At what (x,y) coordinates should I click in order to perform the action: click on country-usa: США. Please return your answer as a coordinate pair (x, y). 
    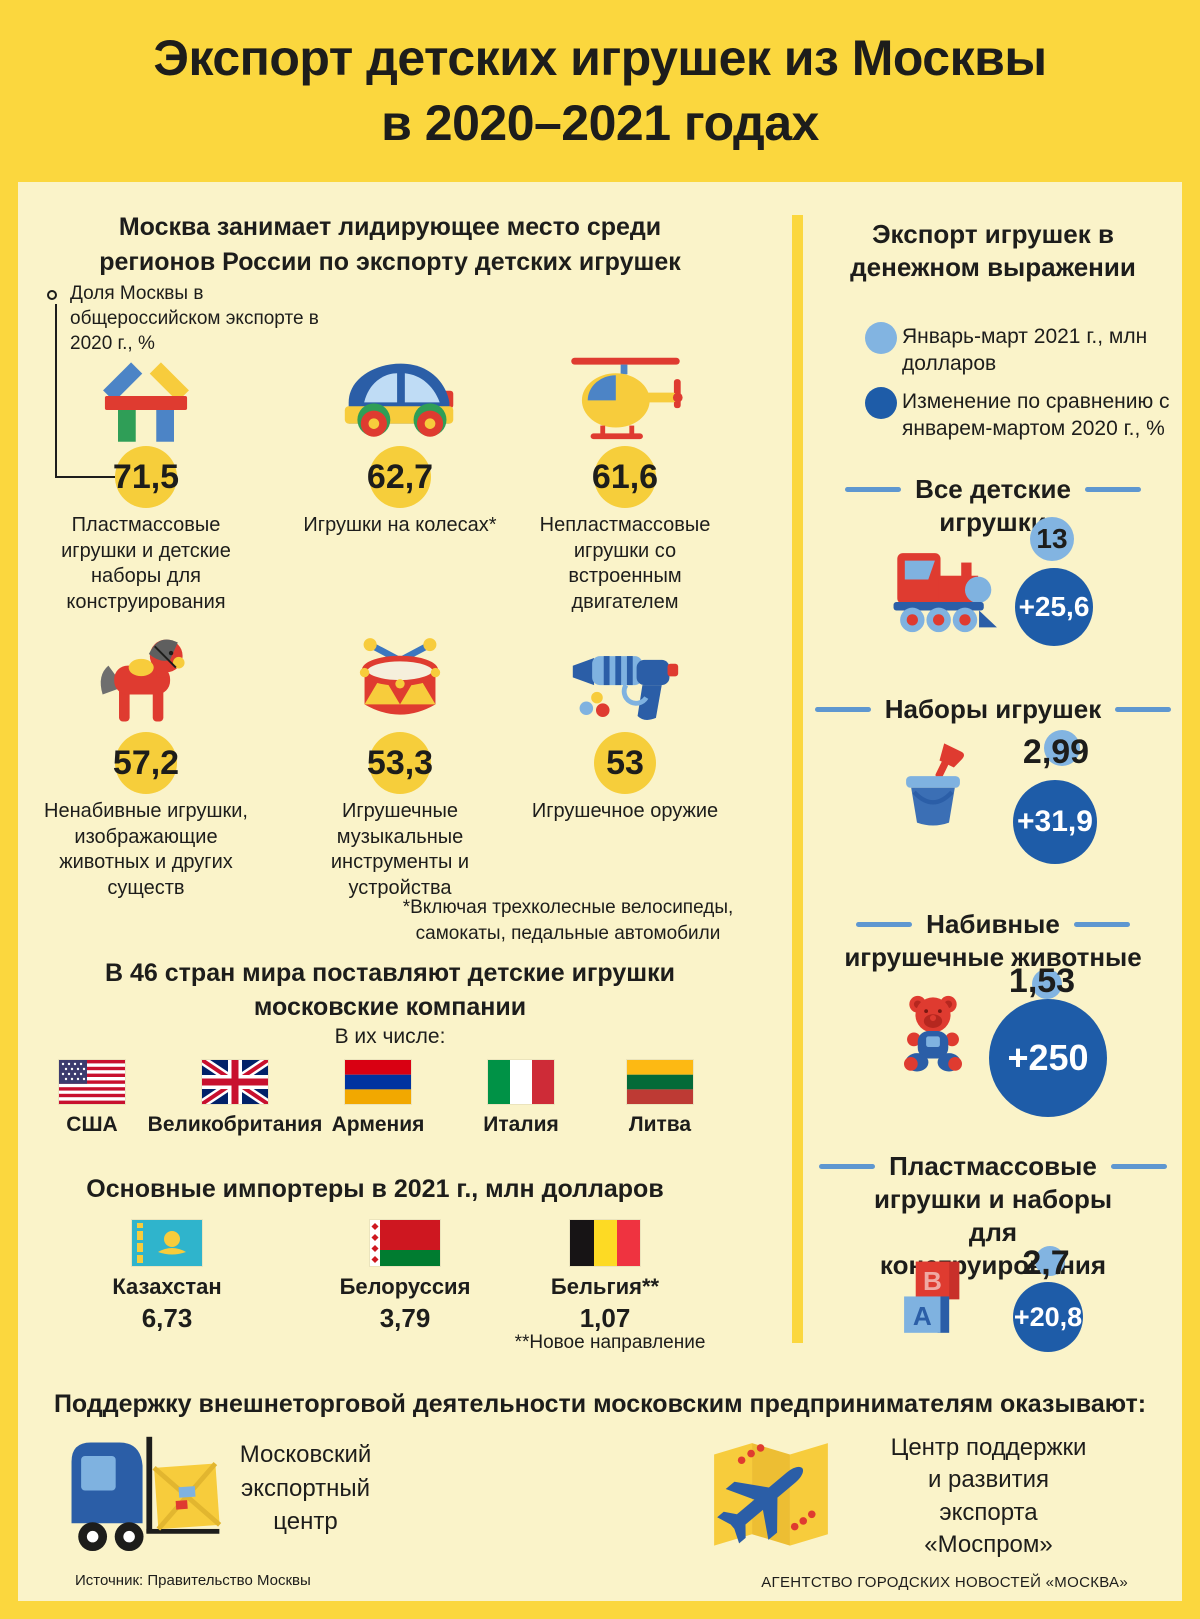
    Looking at the image, I should click on (92, 1098).